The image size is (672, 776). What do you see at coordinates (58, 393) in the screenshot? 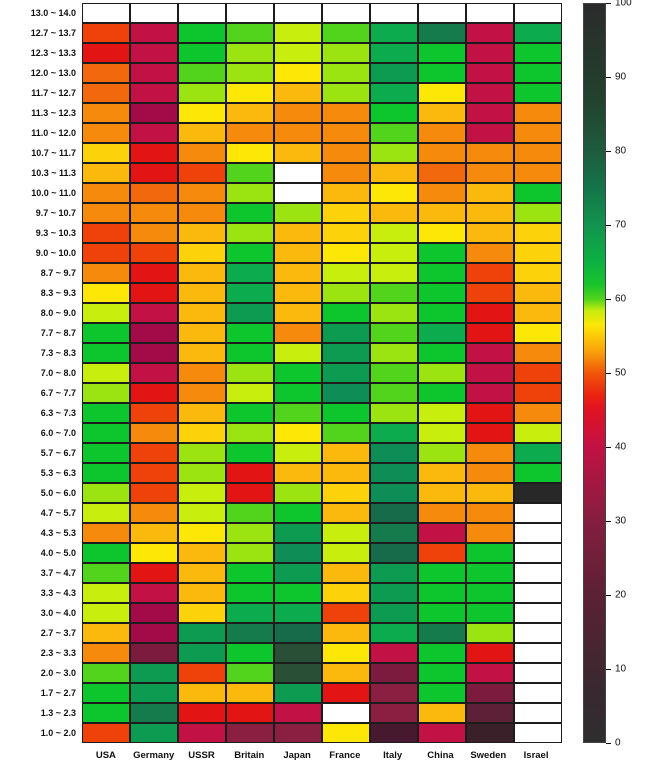
I see `y-axis-label: 6.7 ~ 7.7` at bounding box center [58, 393].